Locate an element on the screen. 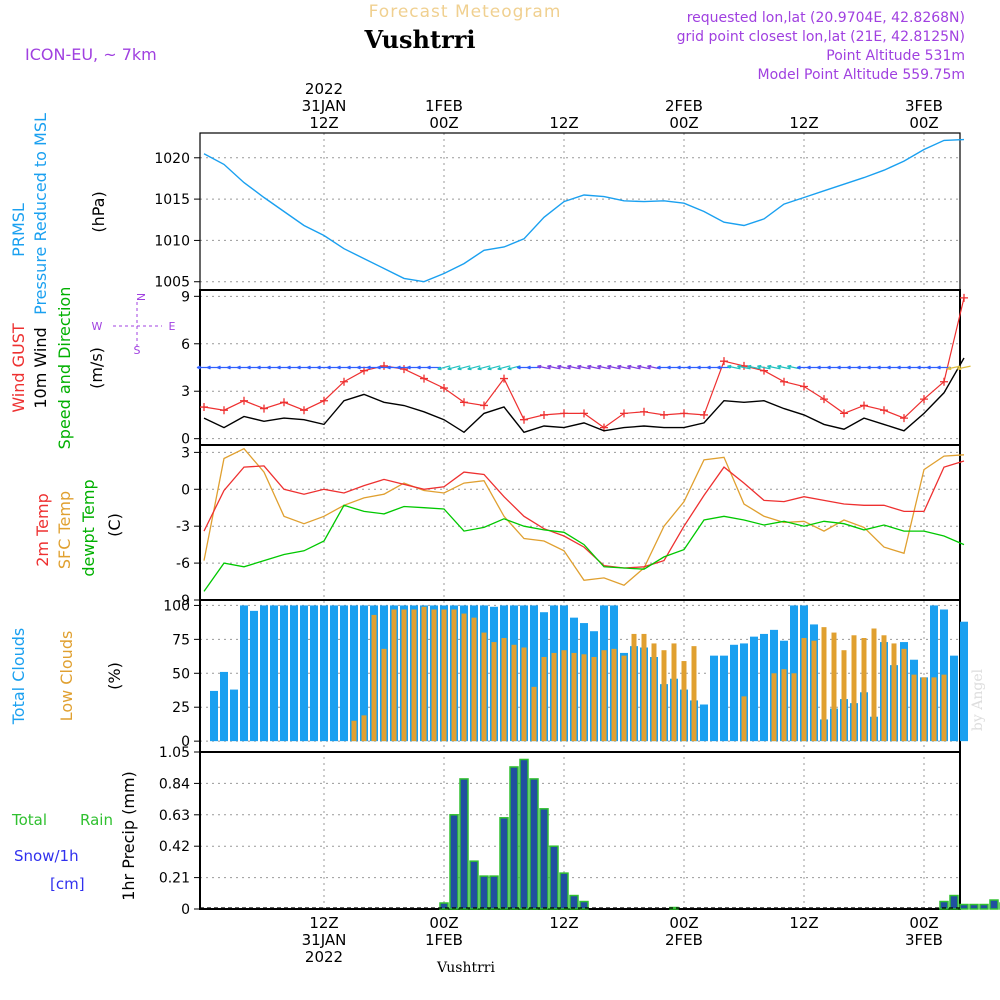 The image size is (1000, 1000). low-clouds-label: Low Clouds is located at coordinates (66, 676).